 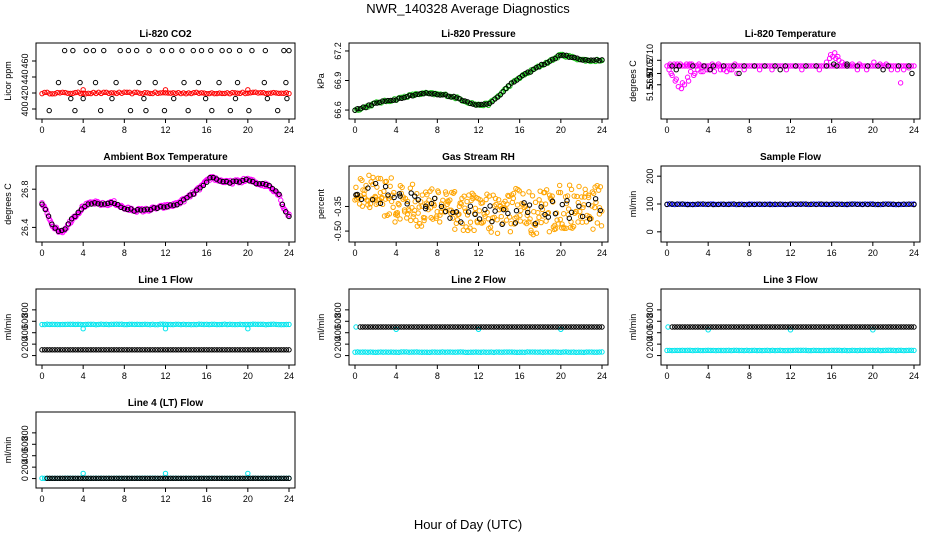 I want to click on y-tick-label: 51.5690, so click(x=650, y=84).